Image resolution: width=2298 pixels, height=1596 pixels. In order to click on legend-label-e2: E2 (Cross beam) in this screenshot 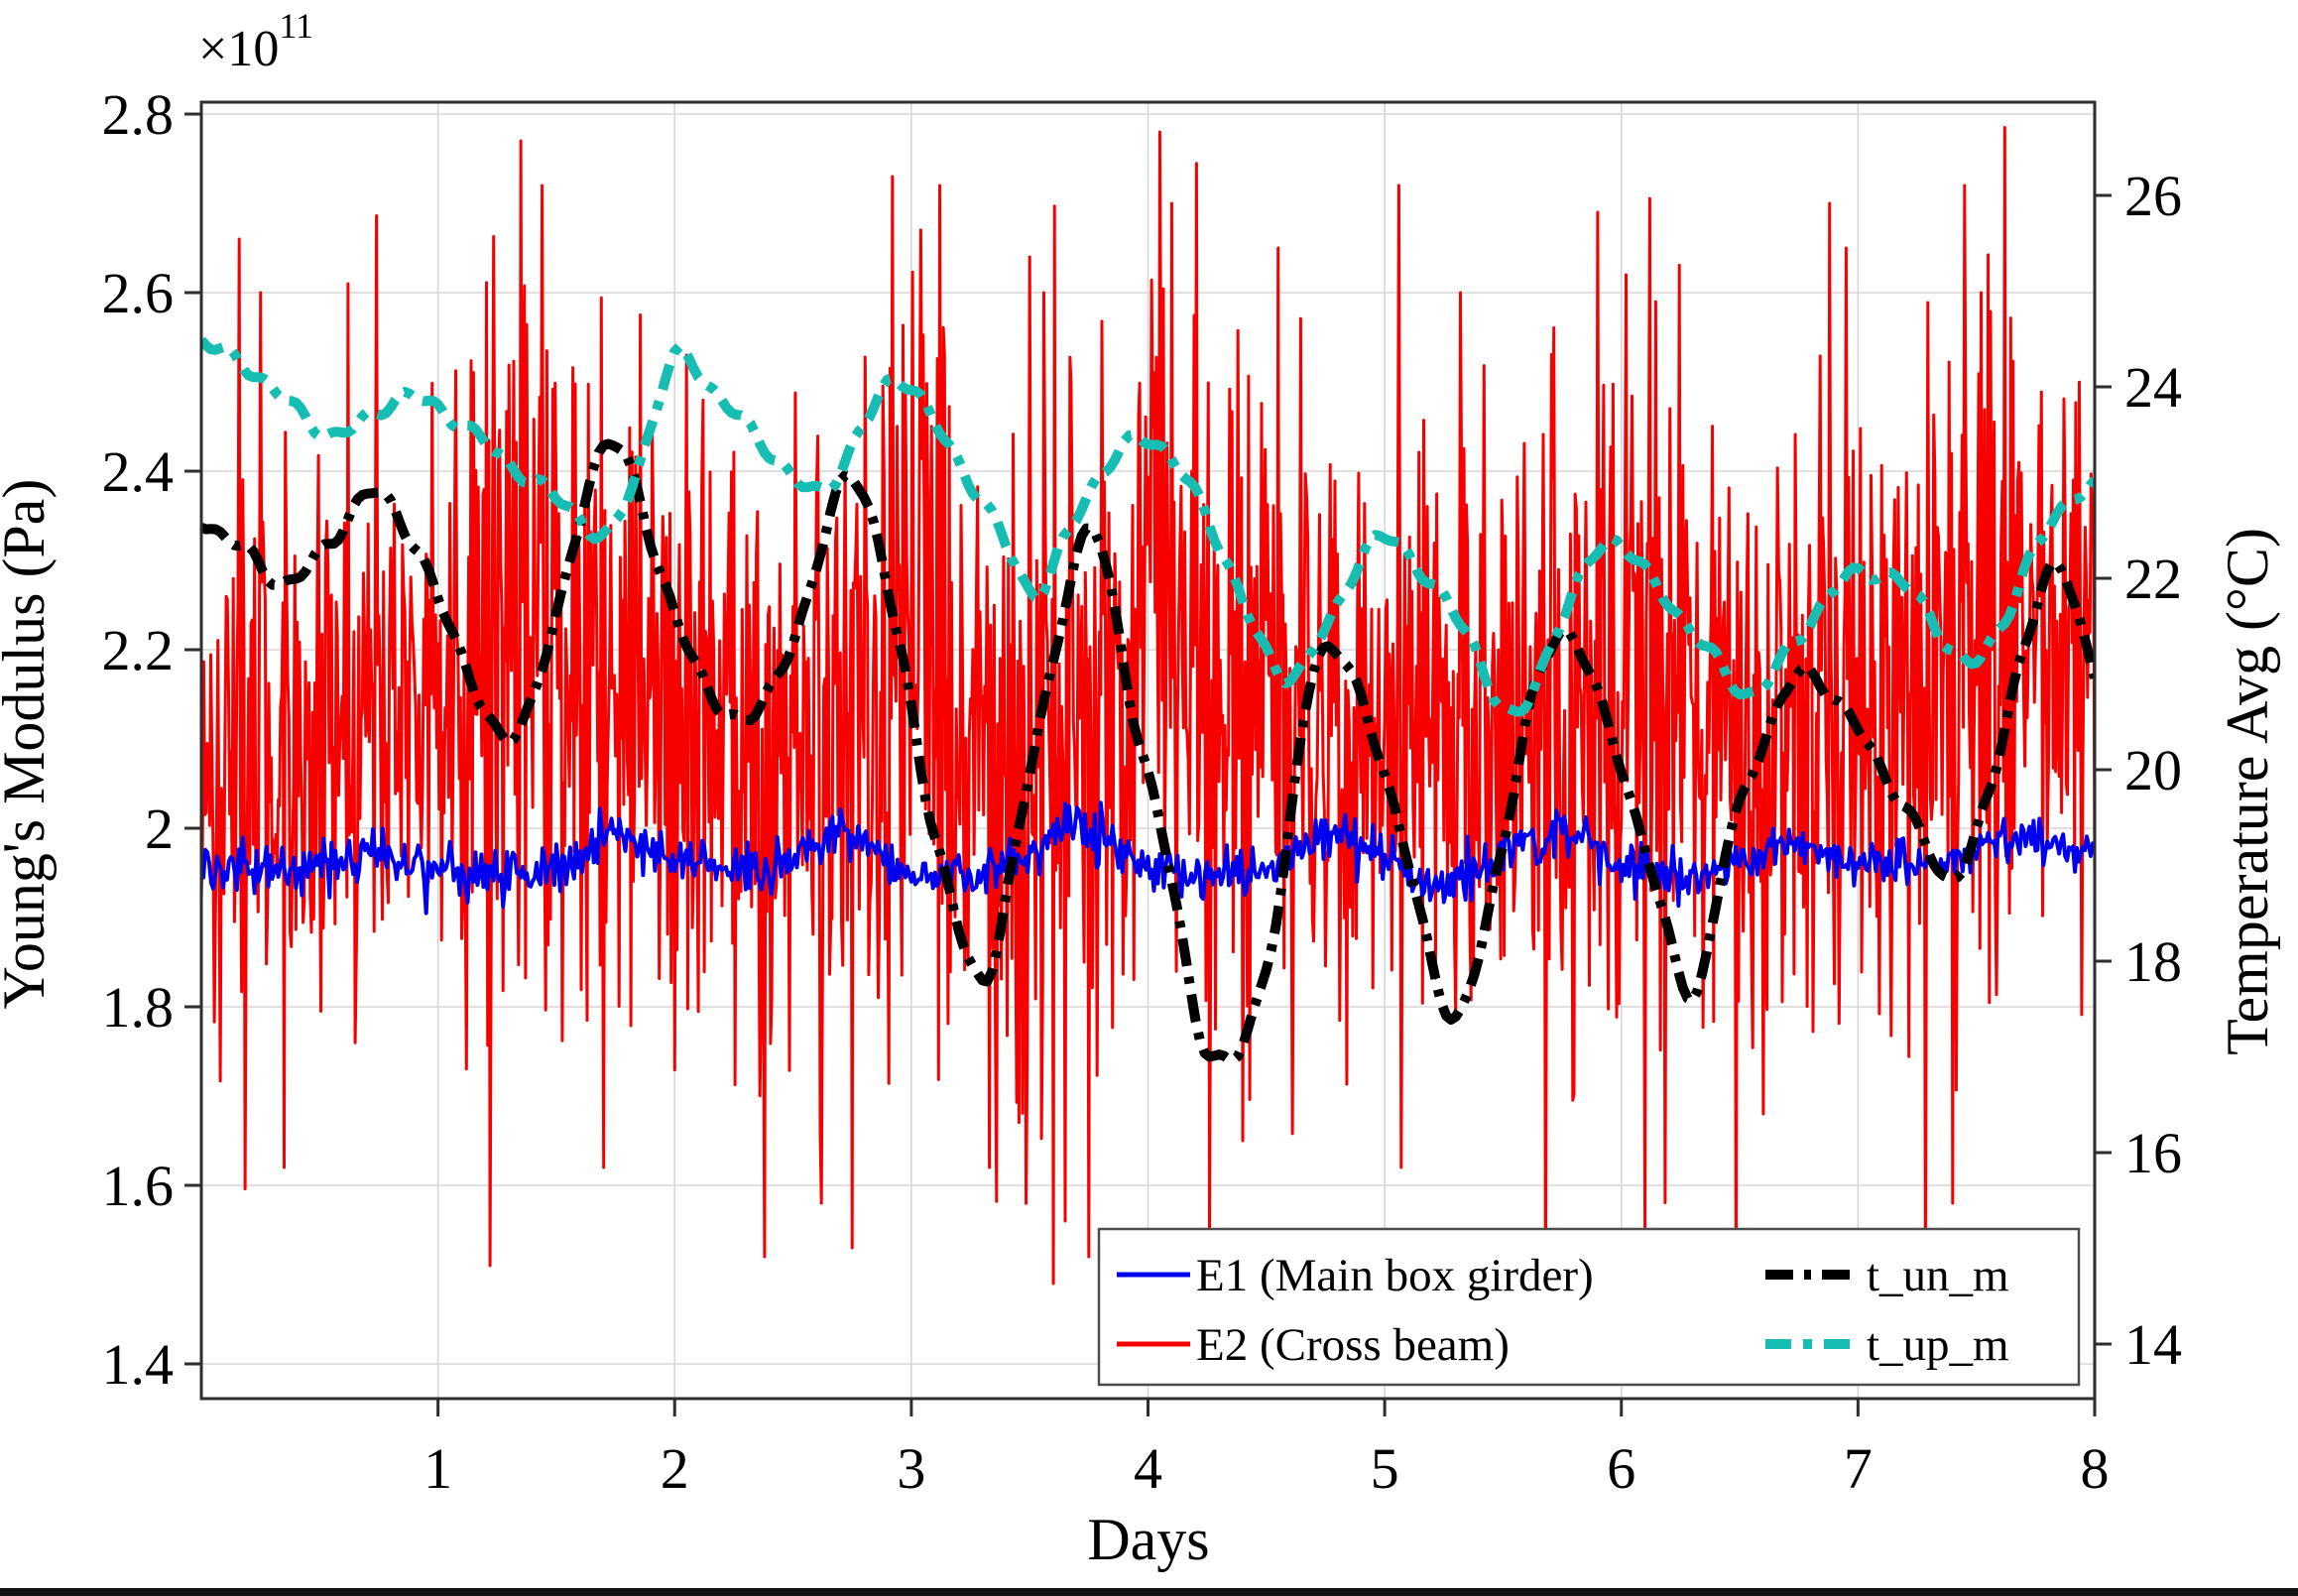, I will do `click(1353, 1345)`.